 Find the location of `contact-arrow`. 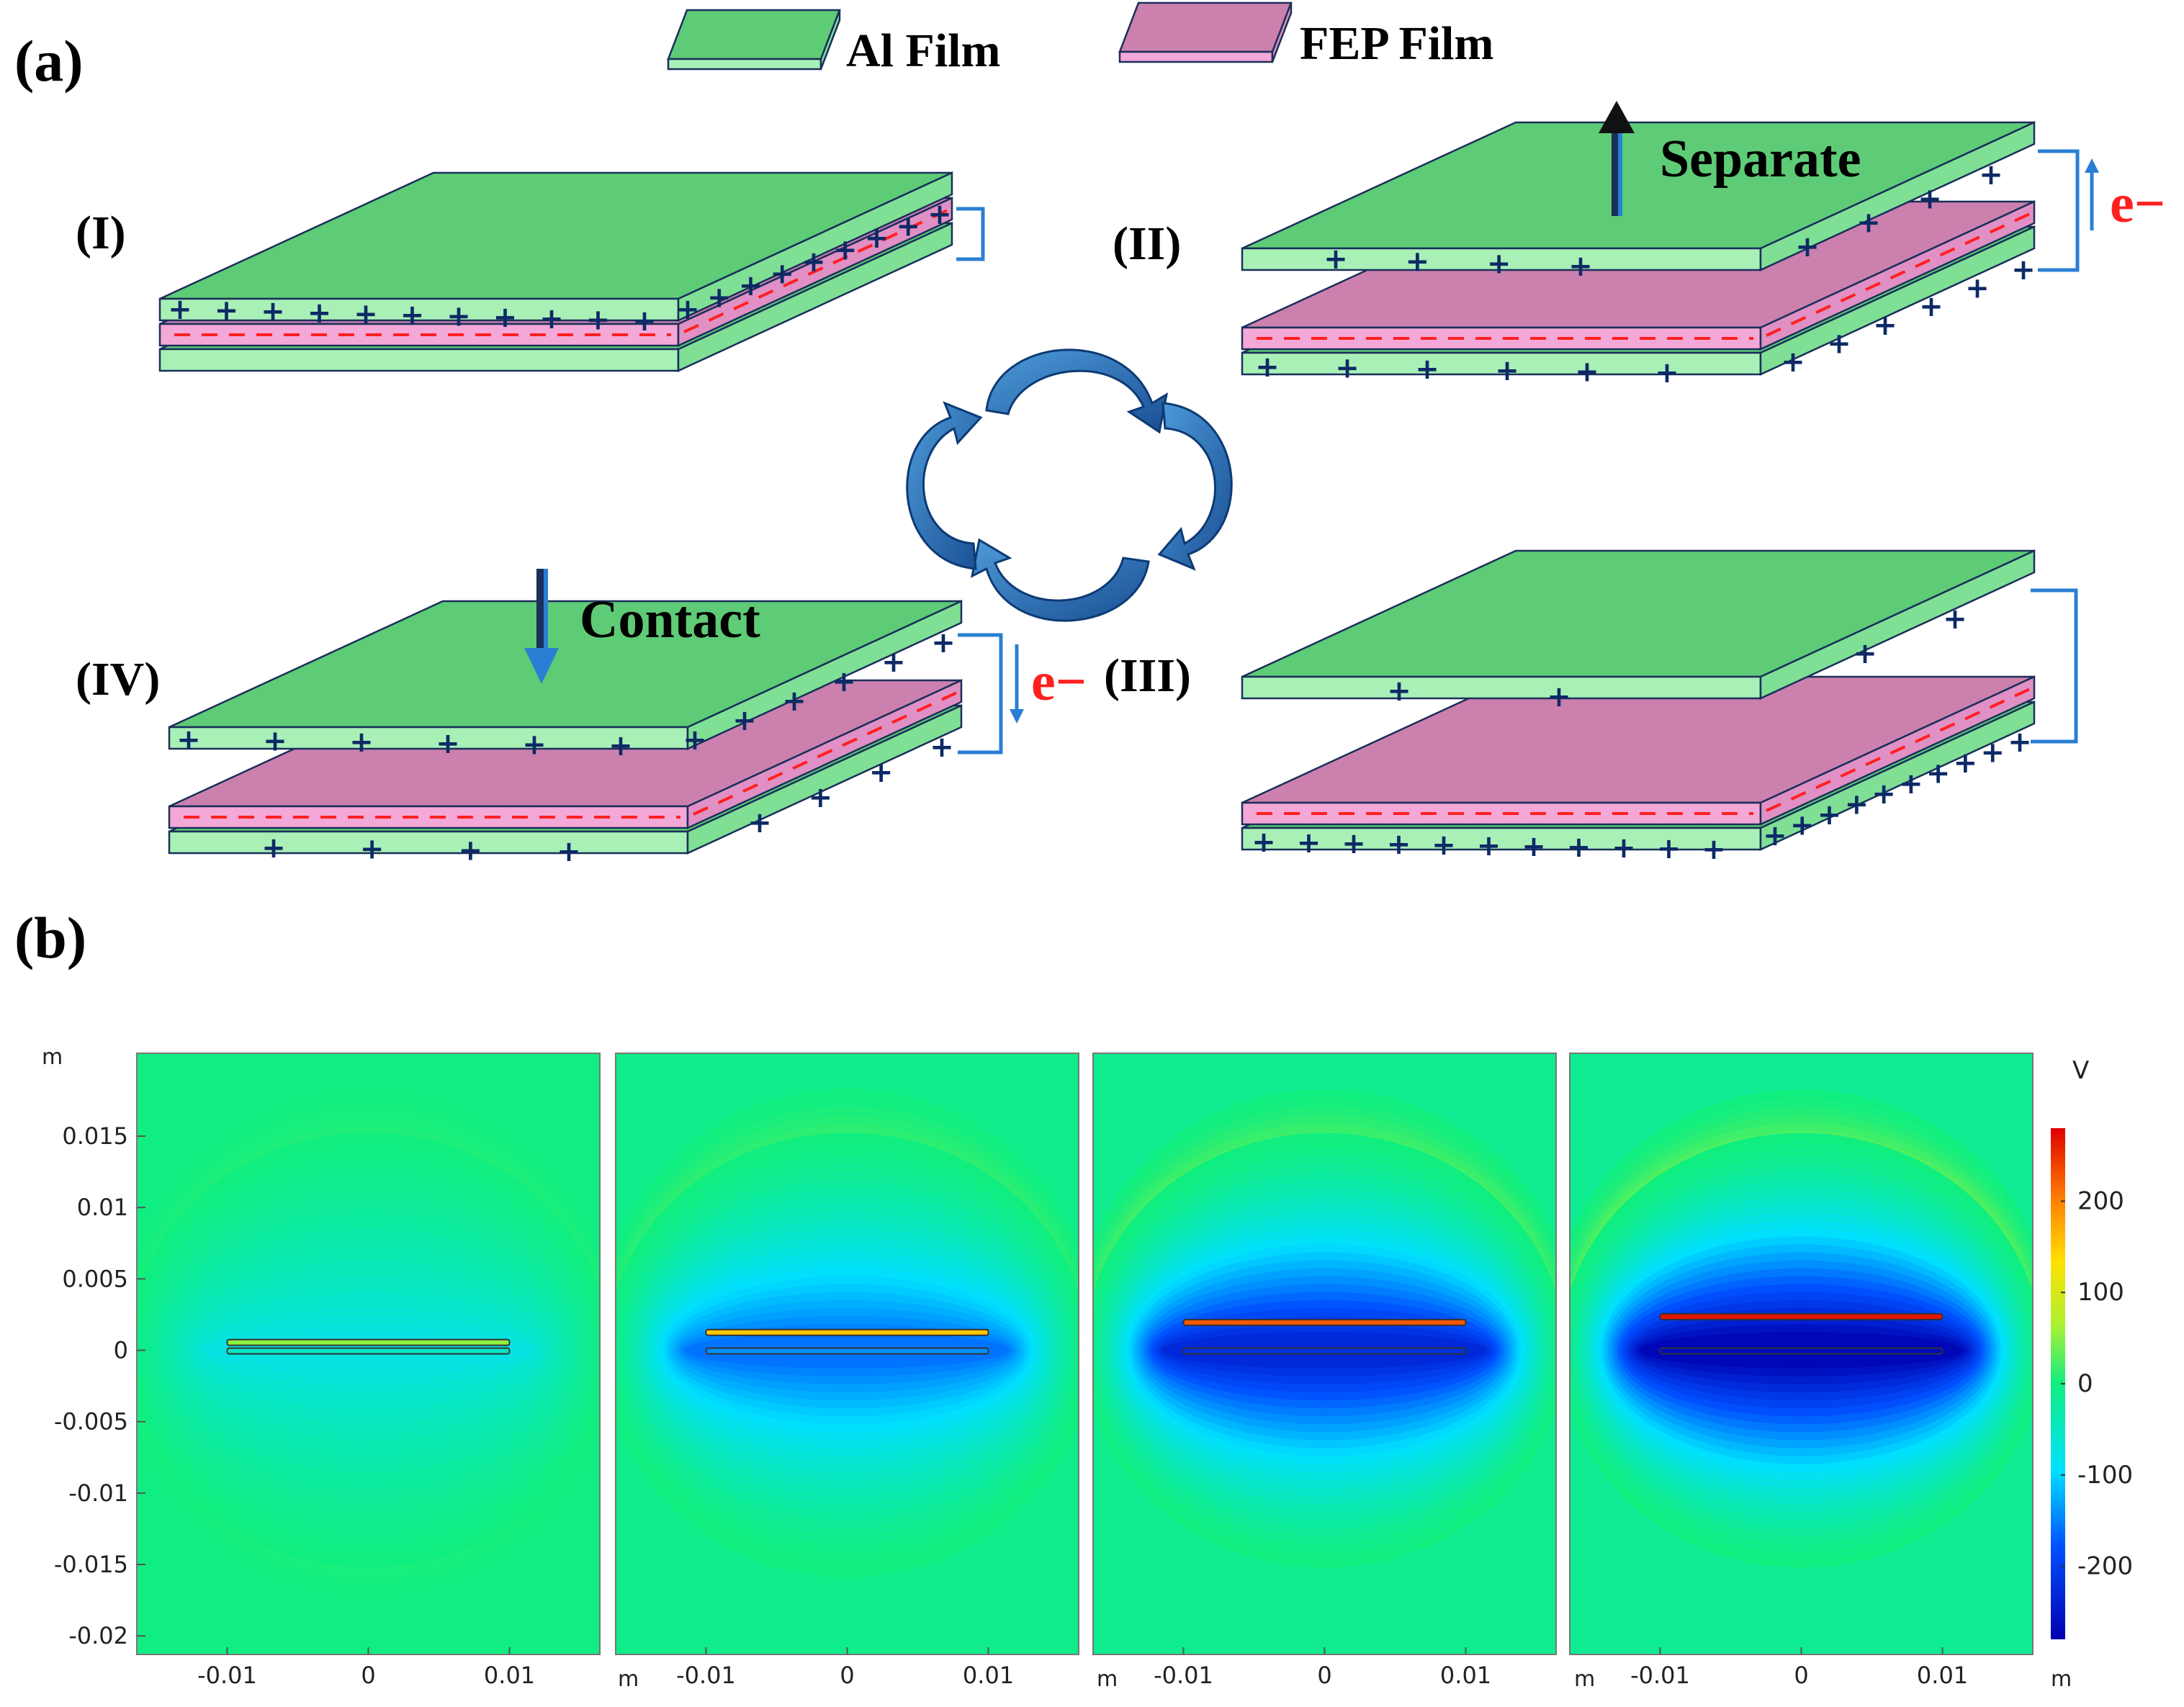

contact-arrow is located at coordinates (541, 626).